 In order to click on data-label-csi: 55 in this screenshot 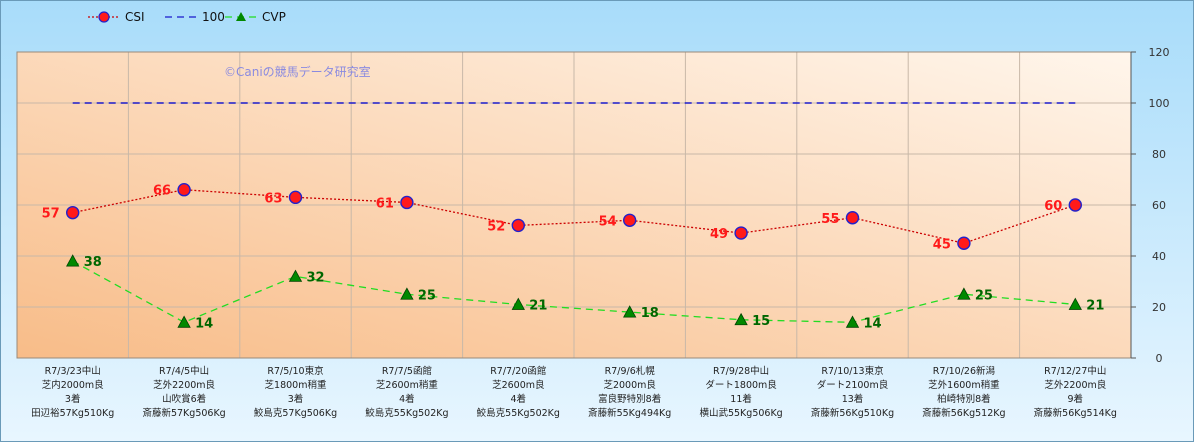, I will do `click(830, 219)`.